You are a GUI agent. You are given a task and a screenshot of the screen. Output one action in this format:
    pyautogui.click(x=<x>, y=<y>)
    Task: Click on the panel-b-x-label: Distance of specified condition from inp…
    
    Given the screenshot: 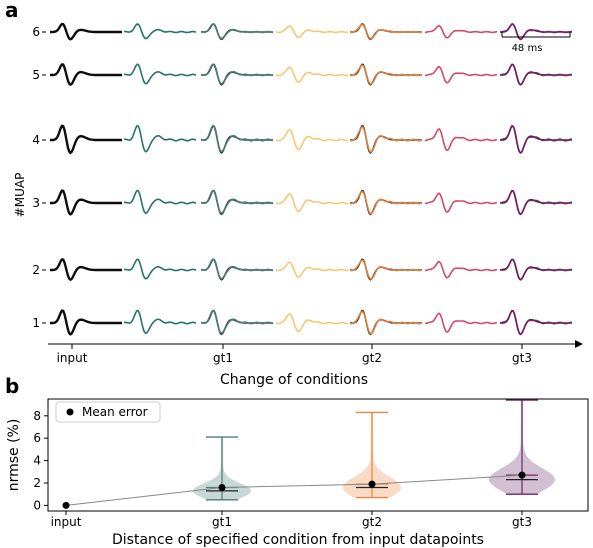 What is the action you would take?
    pyautogui.click(x=298, y=540)
    